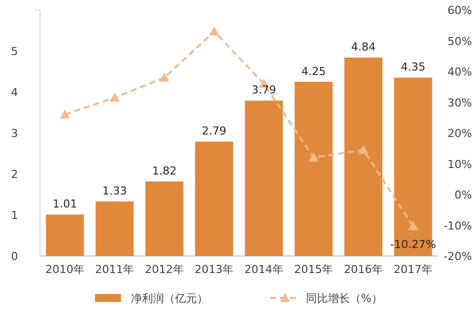 The height and width of the screenshot is (335, 475). Describe the element at coordinates (344, 298) in the screenshot. I see `legend-label: 同比增长（%）` at that location.